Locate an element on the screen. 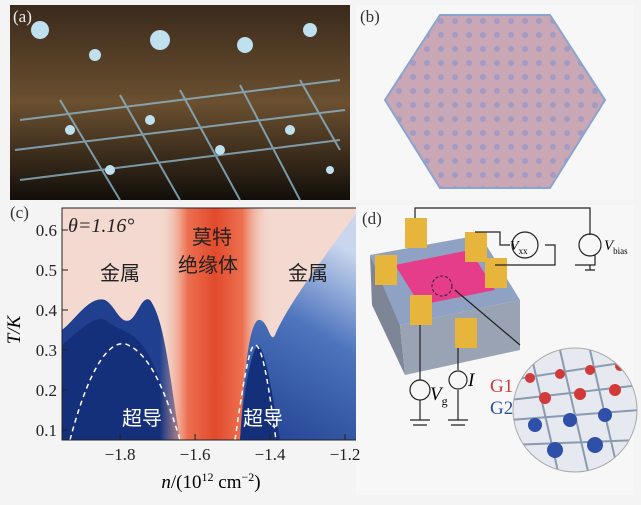  y-tick-label: 0.6 is located at coordinates (46, 230).